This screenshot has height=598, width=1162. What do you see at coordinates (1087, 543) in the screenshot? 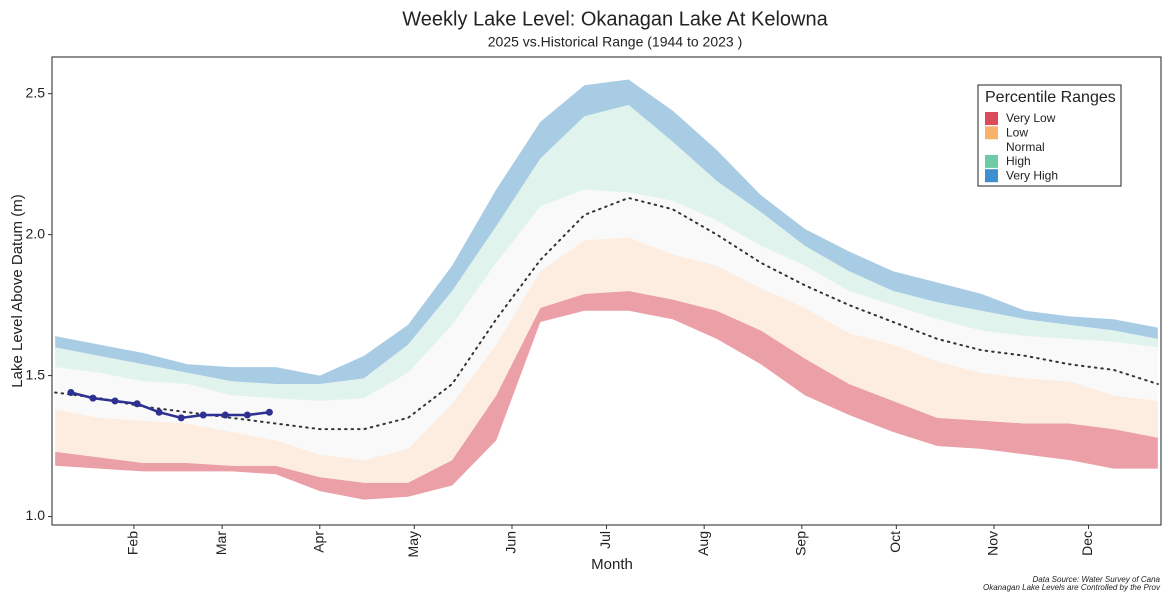
I see `x-tick-label: Dec` at bounding box center [1087, 543].